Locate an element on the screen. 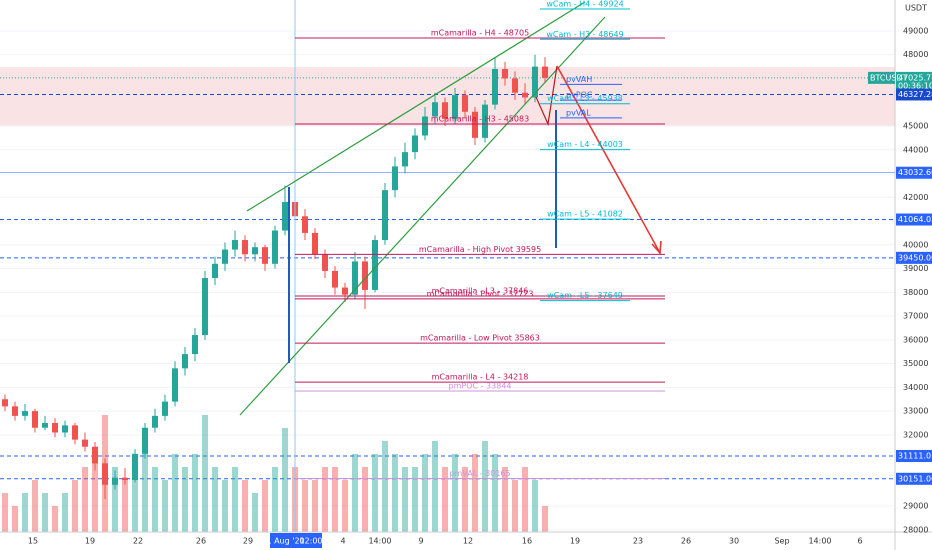  currency-label: USDT is located at coordinates (916, 8).